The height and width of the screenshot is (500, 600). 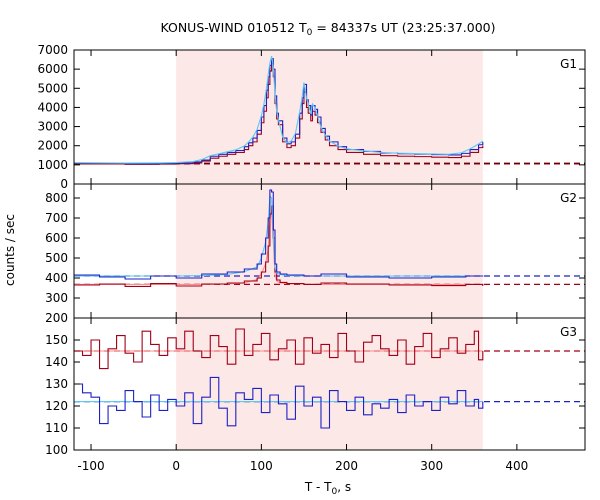 I want to click on y-tick-label: 110, so click(x=56, y=428).